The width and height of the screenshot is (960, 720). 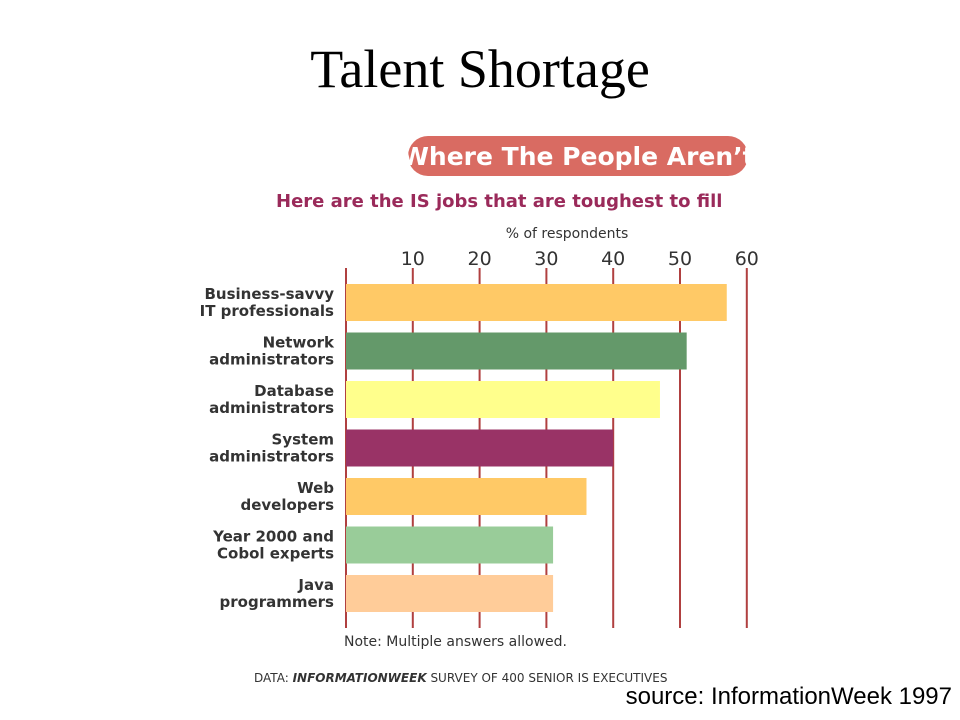 I want to click on category-label: Java programmers, so click(x=277, y=593).